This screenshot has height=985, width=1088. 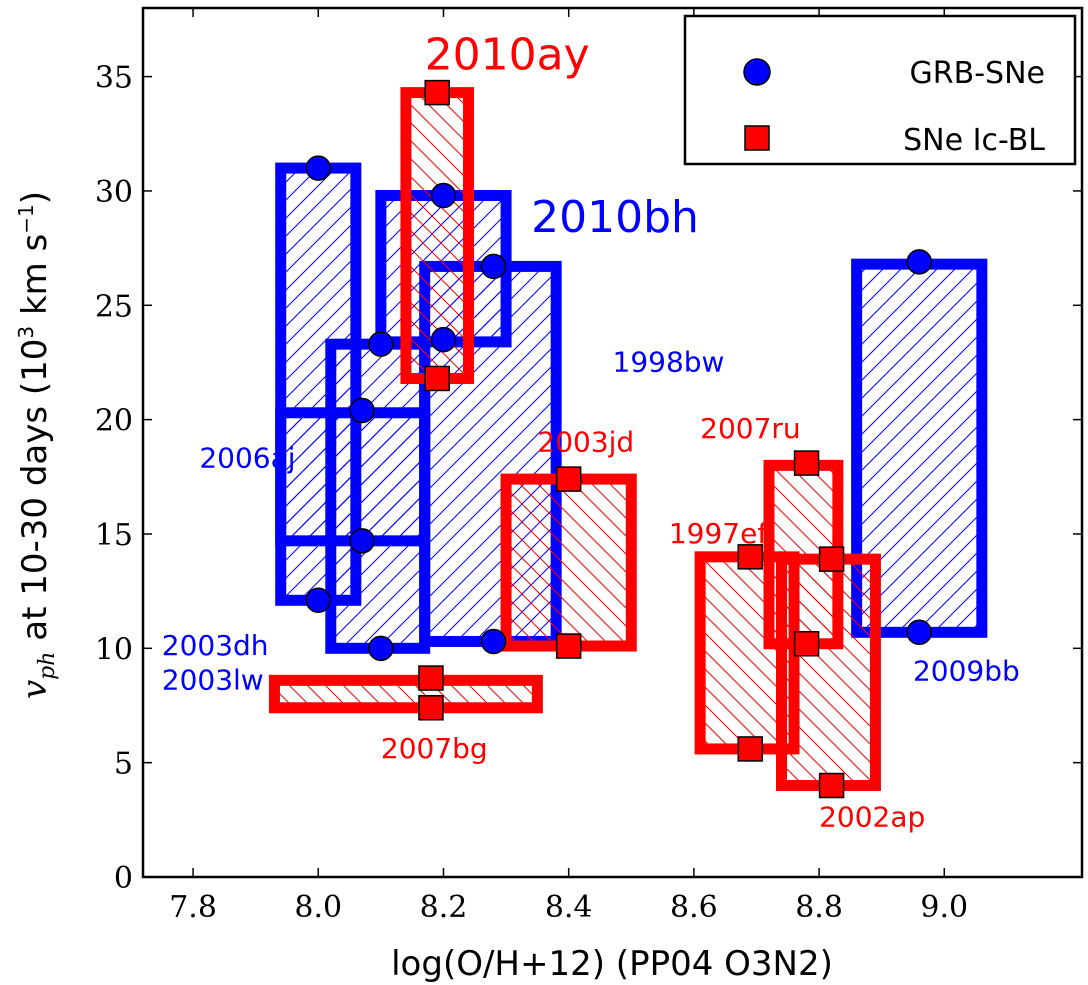 I want to click on label-2006aj: 2006aj, so click(x=247, y=458).